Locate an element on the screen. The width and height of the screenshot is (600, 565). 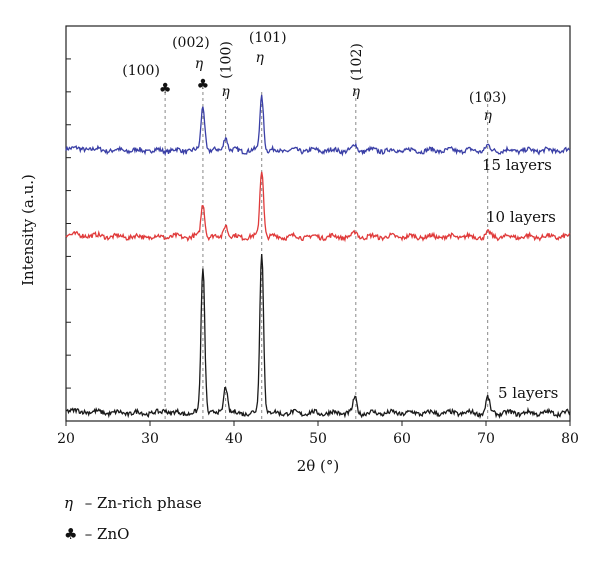
legend-eta-text: – Zn-rich phase is located at coordinates (141, 503).